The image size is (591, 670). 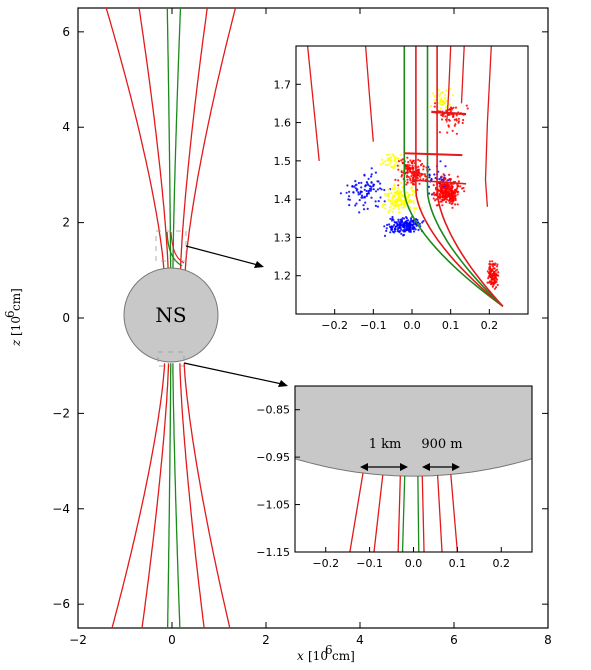 I want to click on svg-text: x, so click(x=300, y=656).